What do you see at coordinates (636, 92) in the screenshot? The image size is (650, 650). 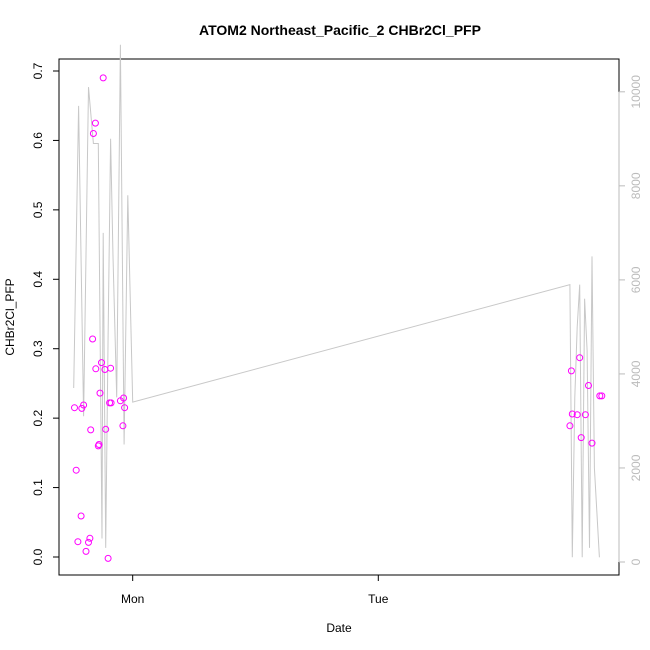 I see `y2-tick-label: 10000` at bounding box center [636, 92].